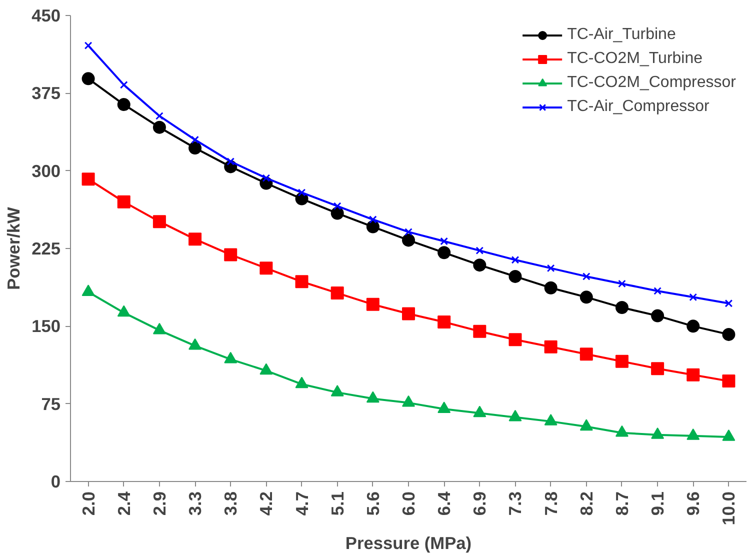 The width and height of the screenshot is (756, 556). What do you see at coordinates (651, 83) in the screenshot?
I see `legend-label: TC-CO2M_Compressor` at bounding box center [651, 83].